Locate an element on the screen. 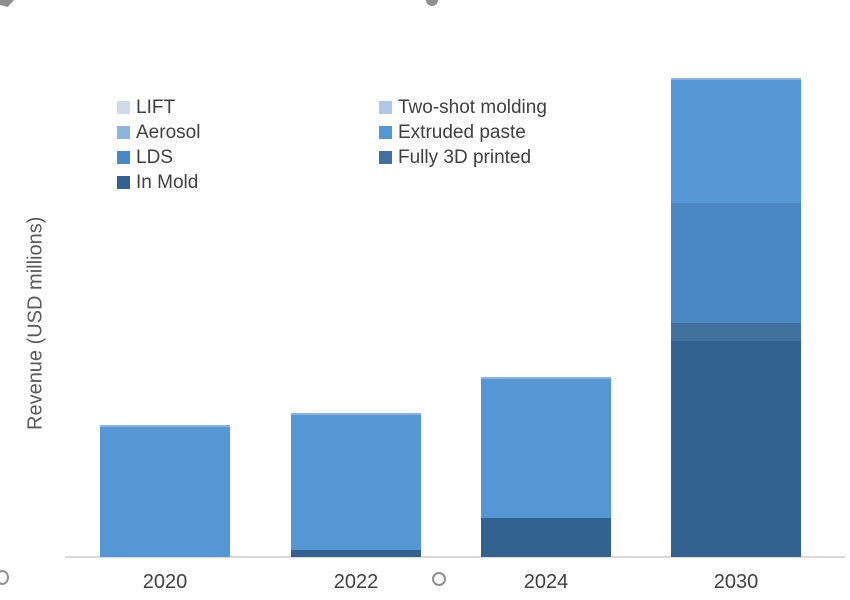 The width and height of the screenshot is (850, 600). cropped-glyph-artifact-top-left is located at coordinates (7, 3).